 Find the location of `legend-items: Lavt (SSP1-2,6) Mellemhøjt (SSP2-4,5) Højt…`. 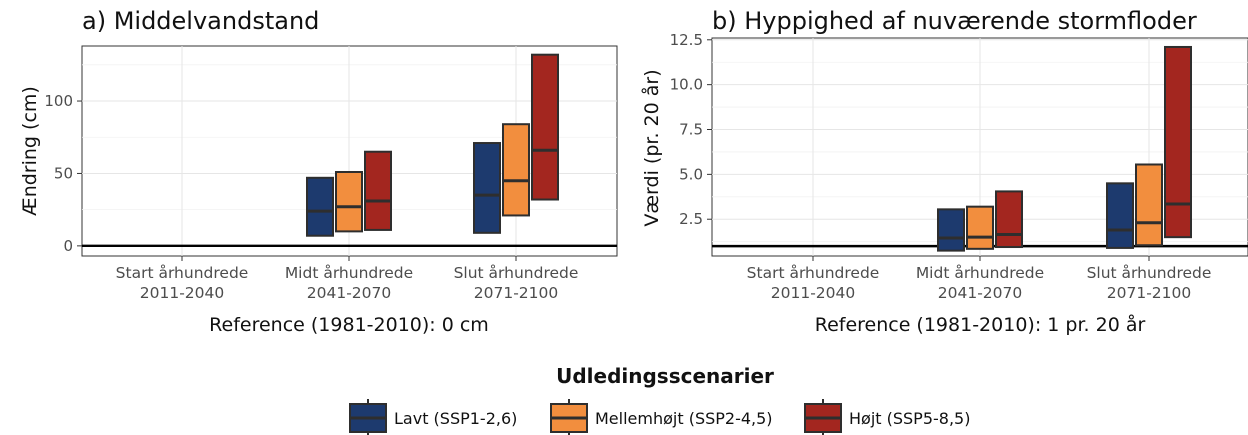

legend-items: Lavt (SSP1-2,6) Mellemhøjt (SSP2-4,5) Højt… is located at coordinates (659, 417).